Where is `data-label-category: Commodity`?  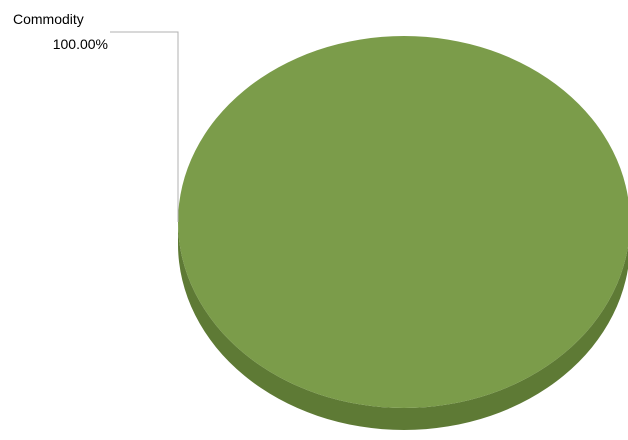
data-label-category: Commodity is located at coordinates (48, 19).